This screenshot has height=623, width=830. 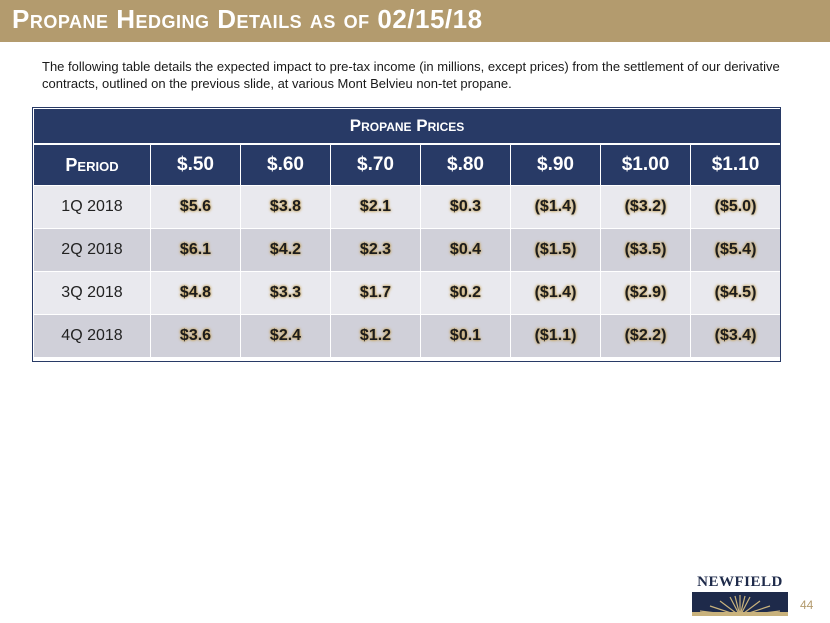 What do you see at coordinates (92, 207) in the screenshot?
I see `period-cell: 1Q 2018` at bounding box center [92, 207].